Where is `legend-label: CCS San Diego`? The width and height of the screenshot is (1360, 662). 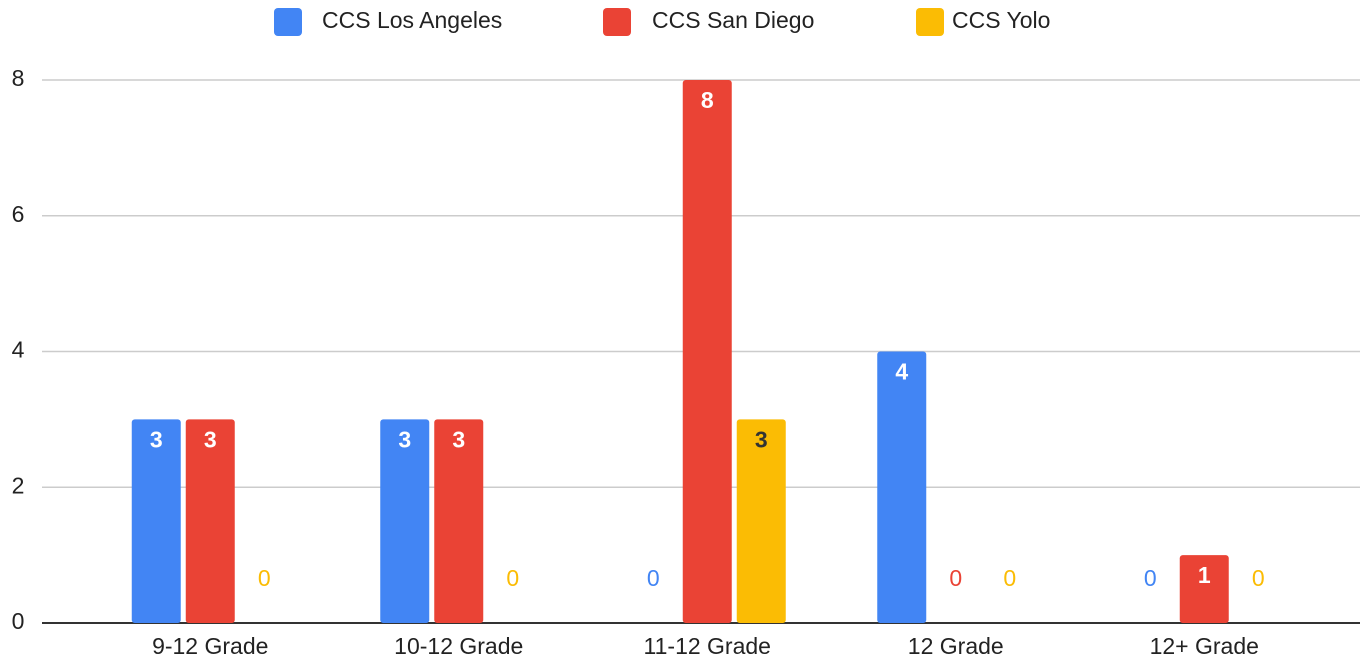
legend-label: CCS San Diego is located at coordinates (733, 20).